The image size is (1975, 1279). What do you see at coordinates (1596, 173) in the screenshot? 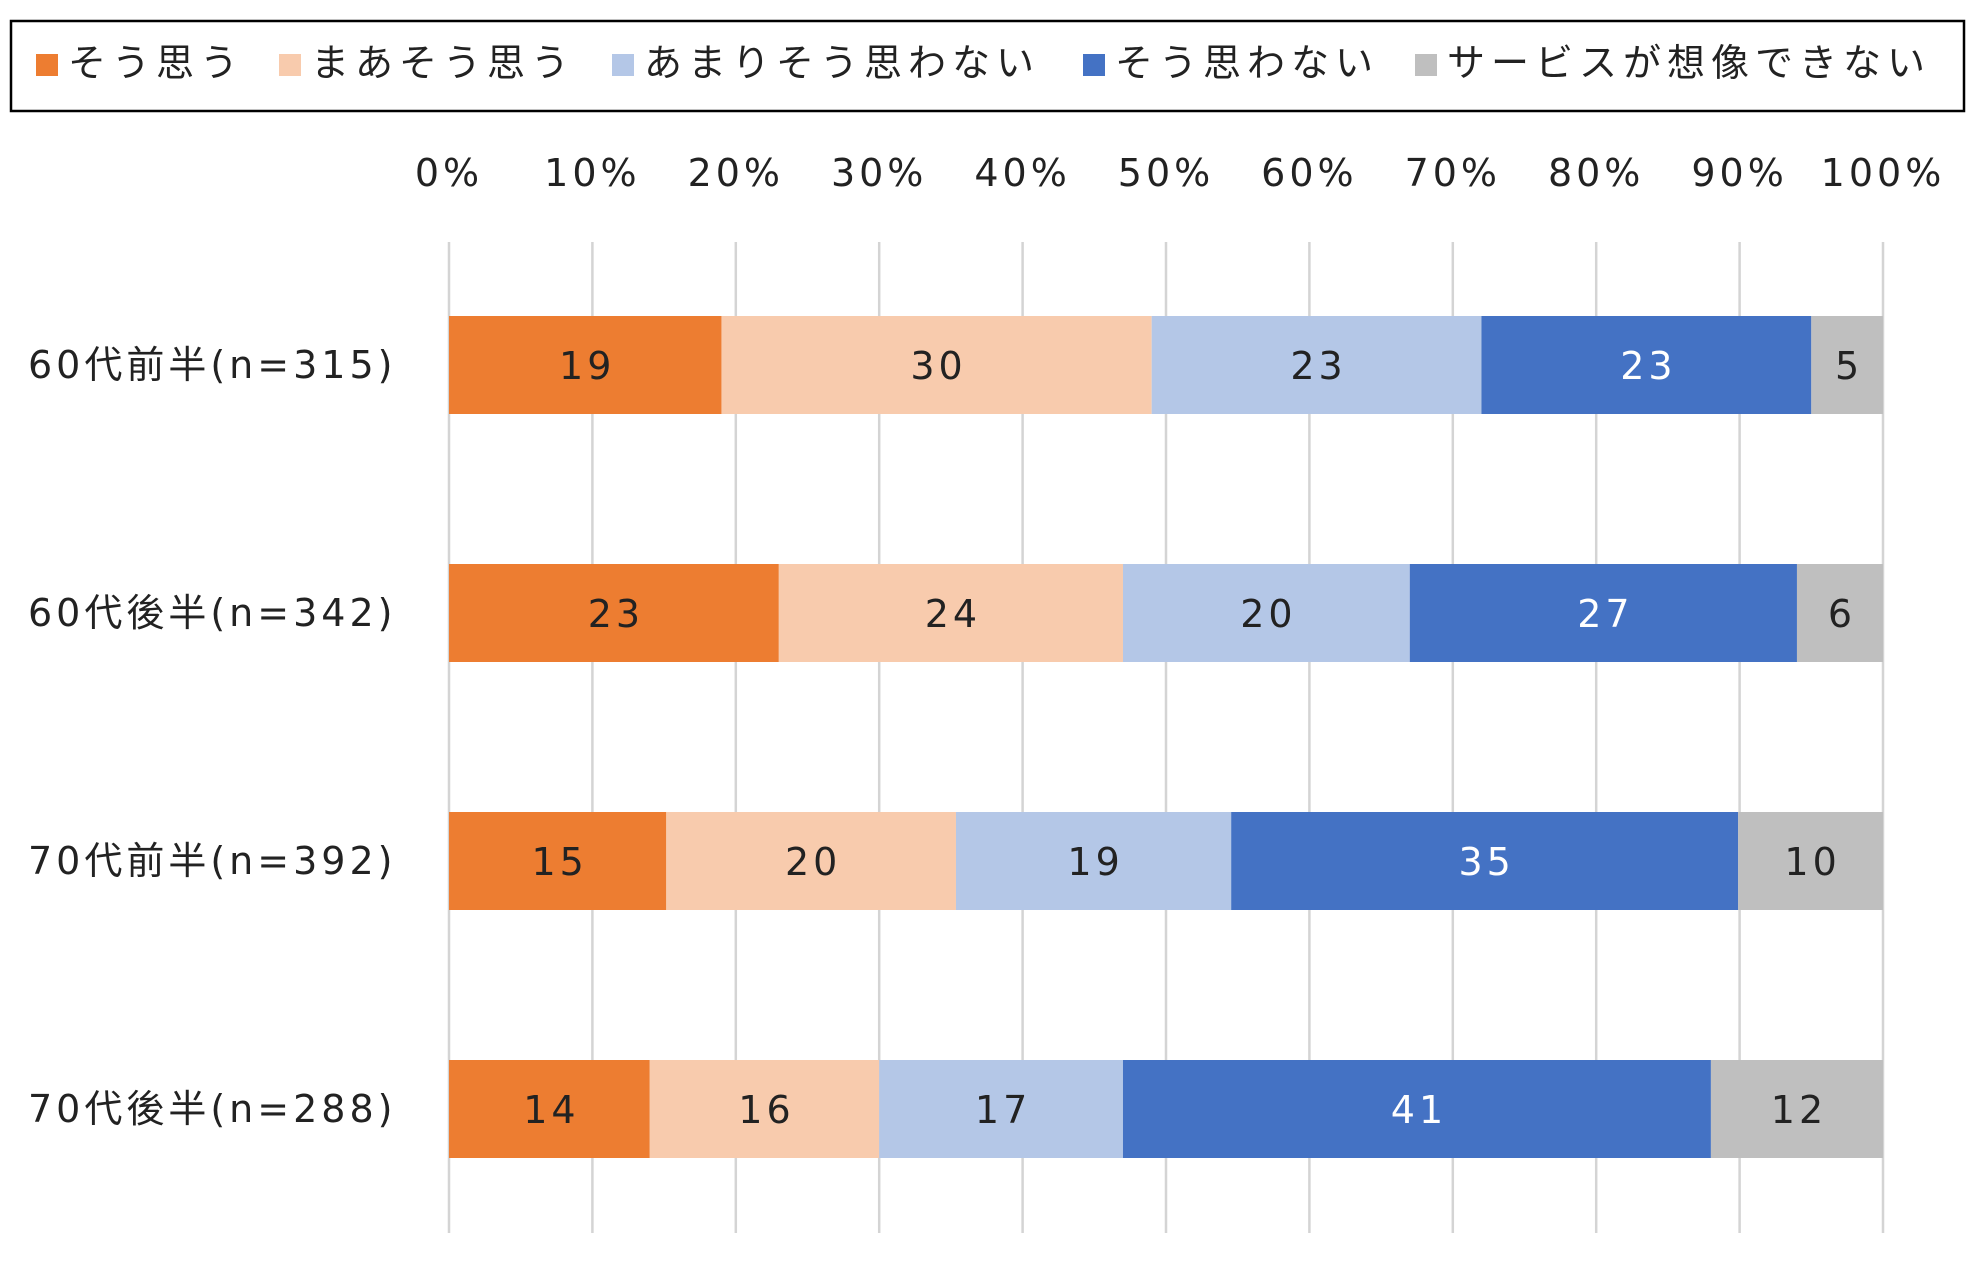
I see `x-tick-label: 80%` at bounding box center [1596, 173].